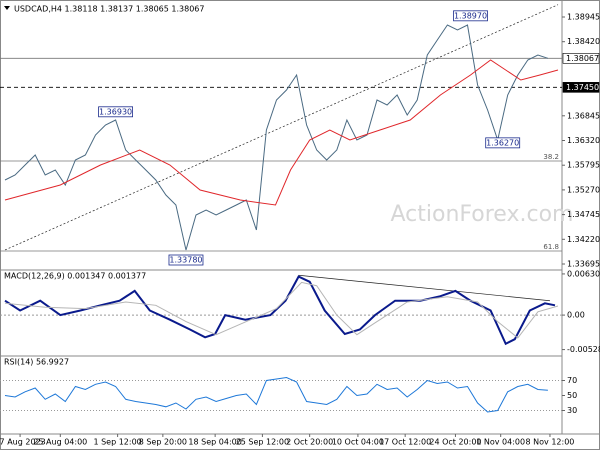  Describe the element at coordinates (500, 442) in the screenshot. I see `x-tick-label: 1 Nov 04:00` at that location.